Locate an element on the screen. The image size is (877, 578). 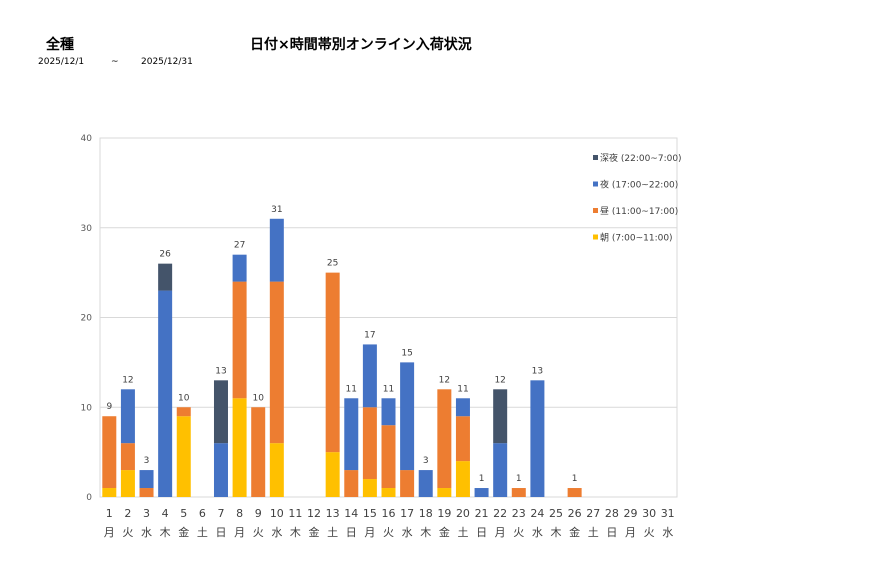
data-label: 17 is located at coordinates (369, 335).